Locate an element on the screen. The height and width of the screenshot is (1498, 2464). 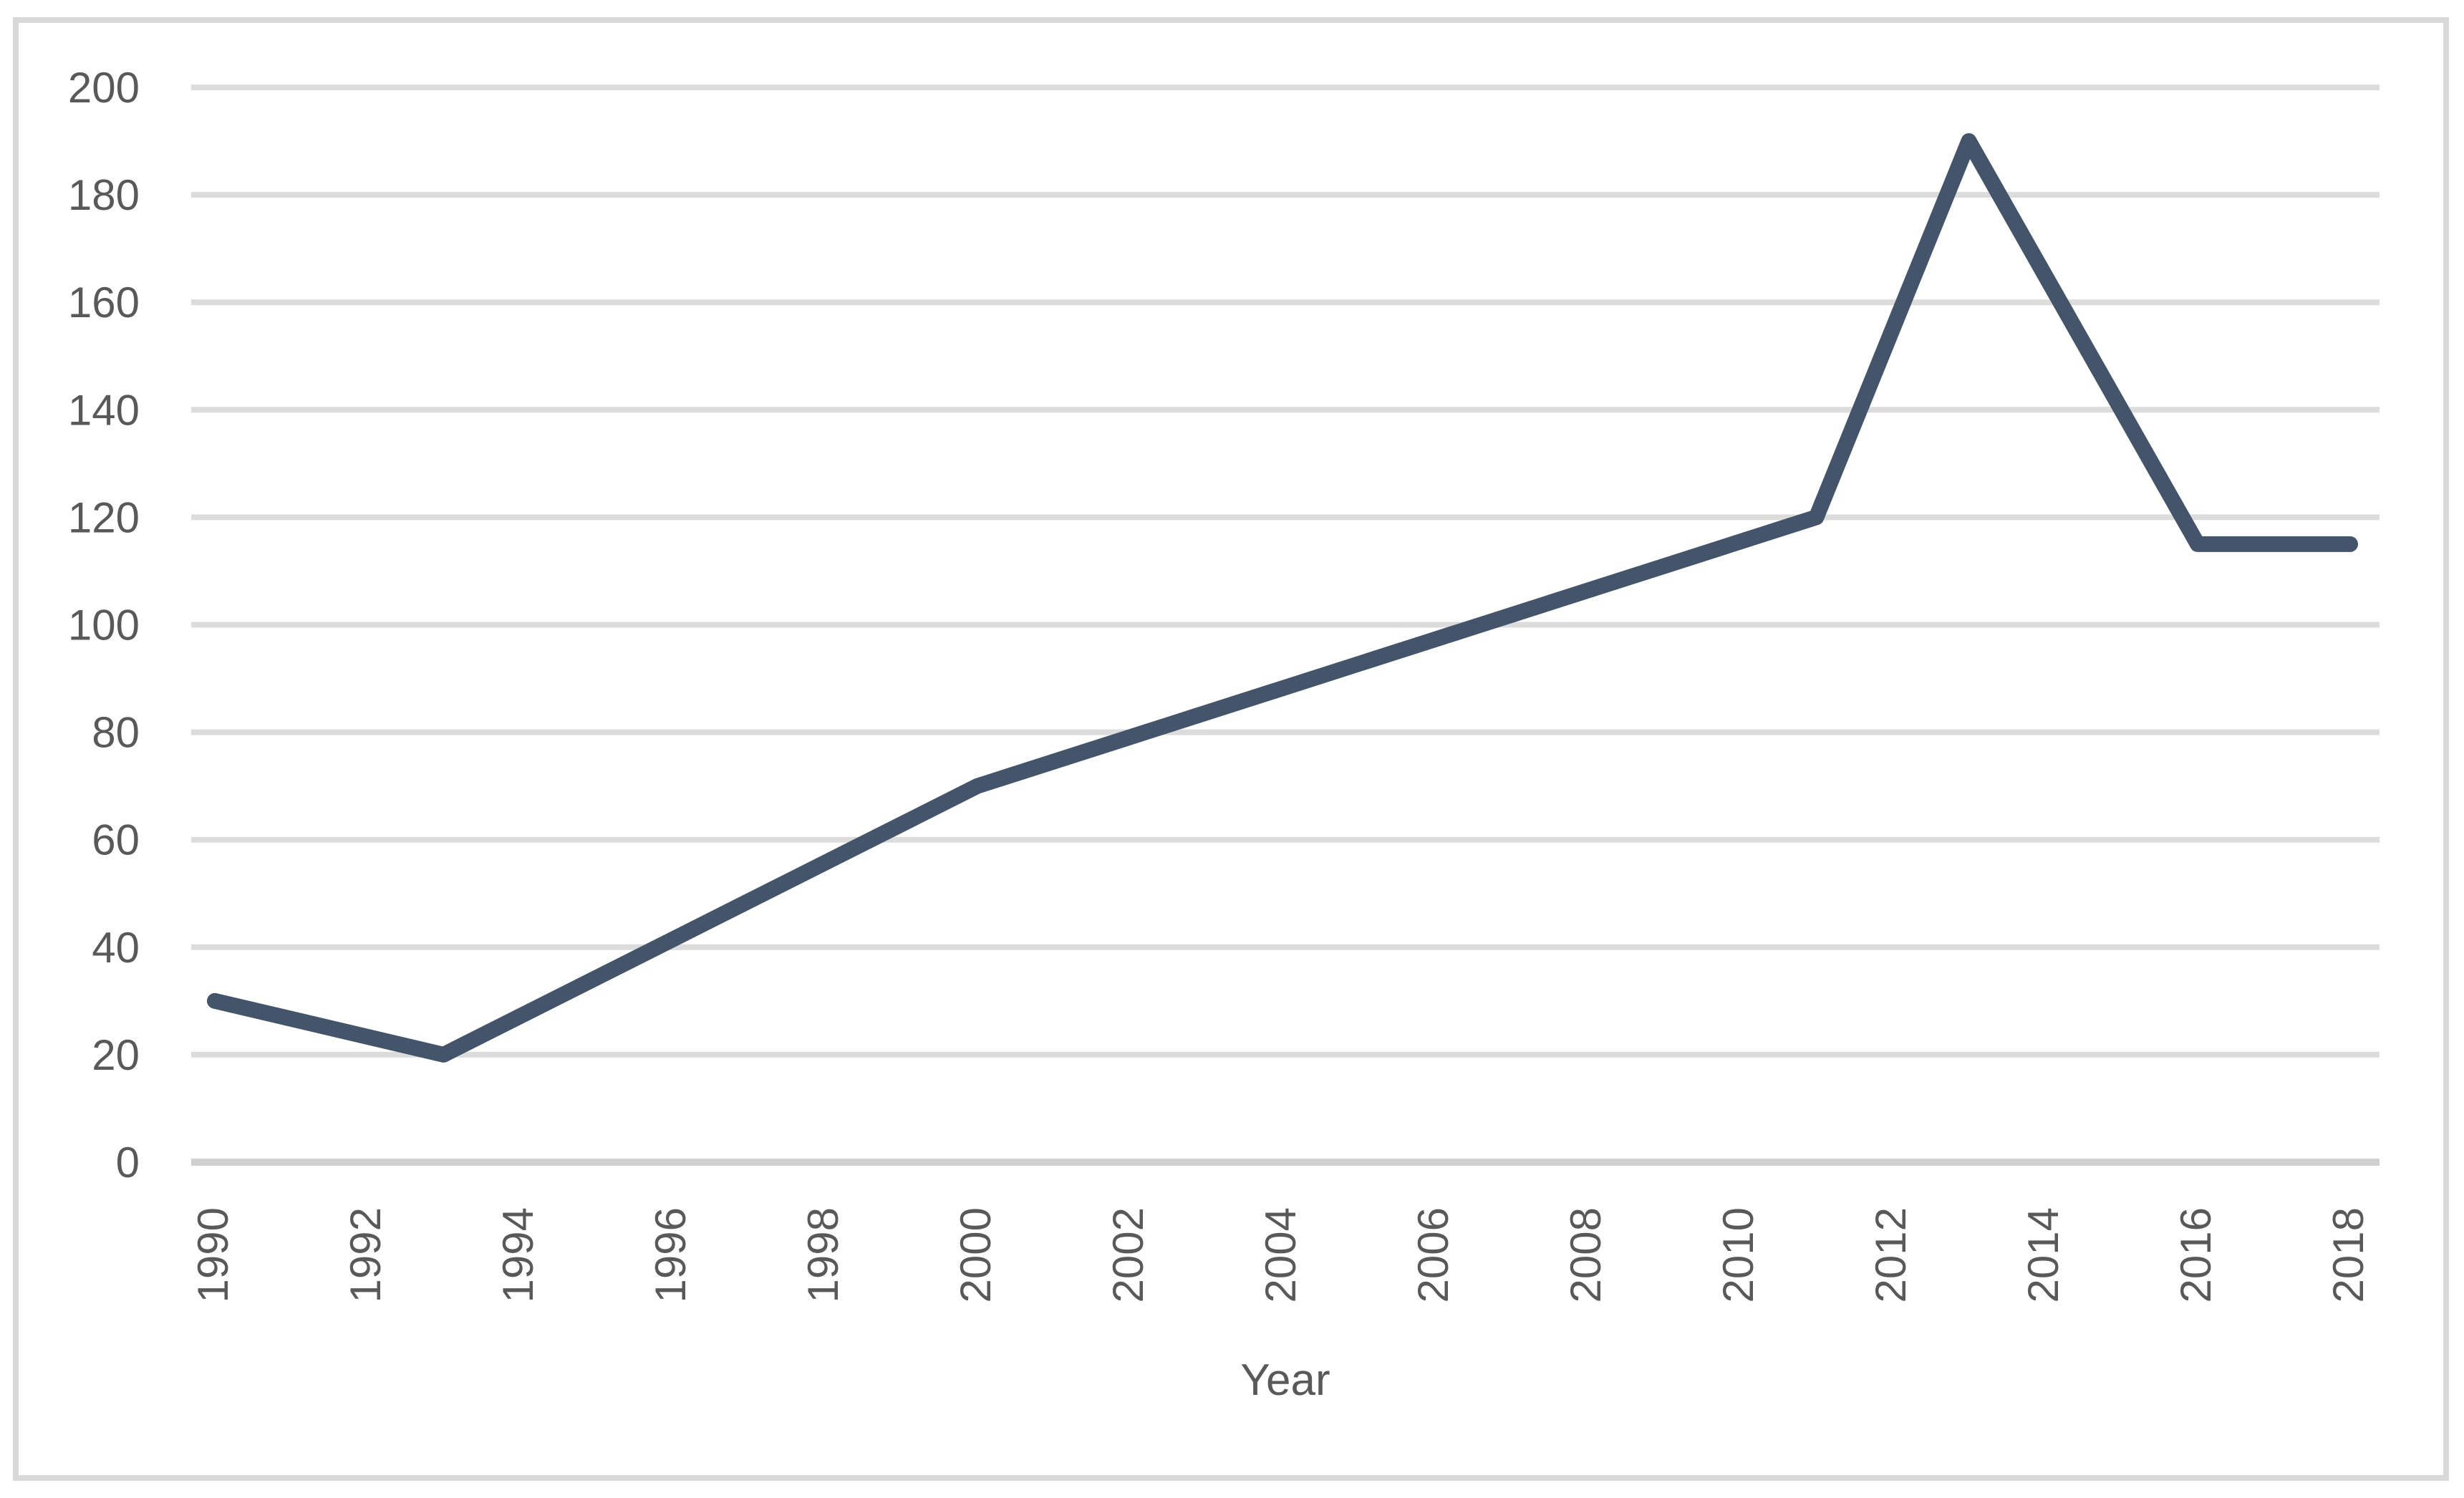
x-tick-label: 2014 is located at coordinates (2043, 1255).